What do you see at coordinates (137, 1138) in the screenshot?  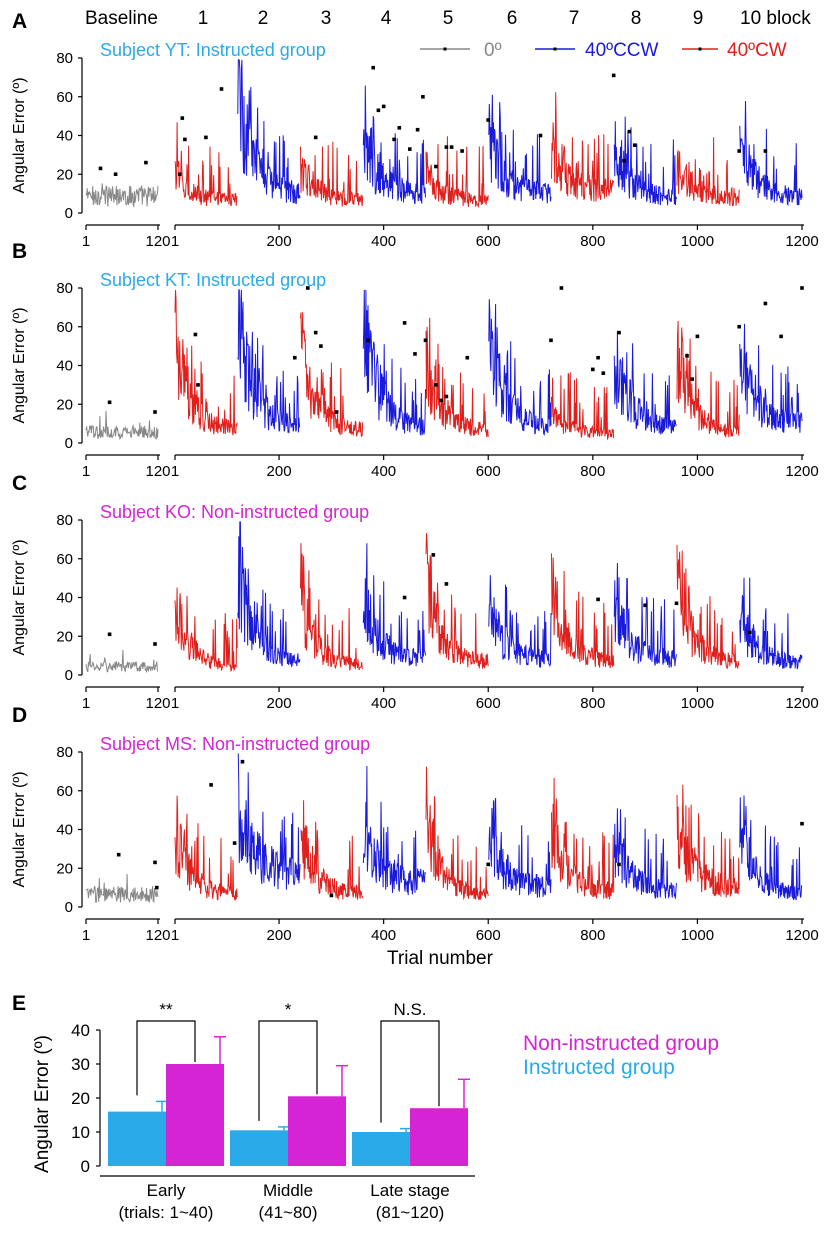 I see `bar-instructed` at bounding box center [137, 1138].